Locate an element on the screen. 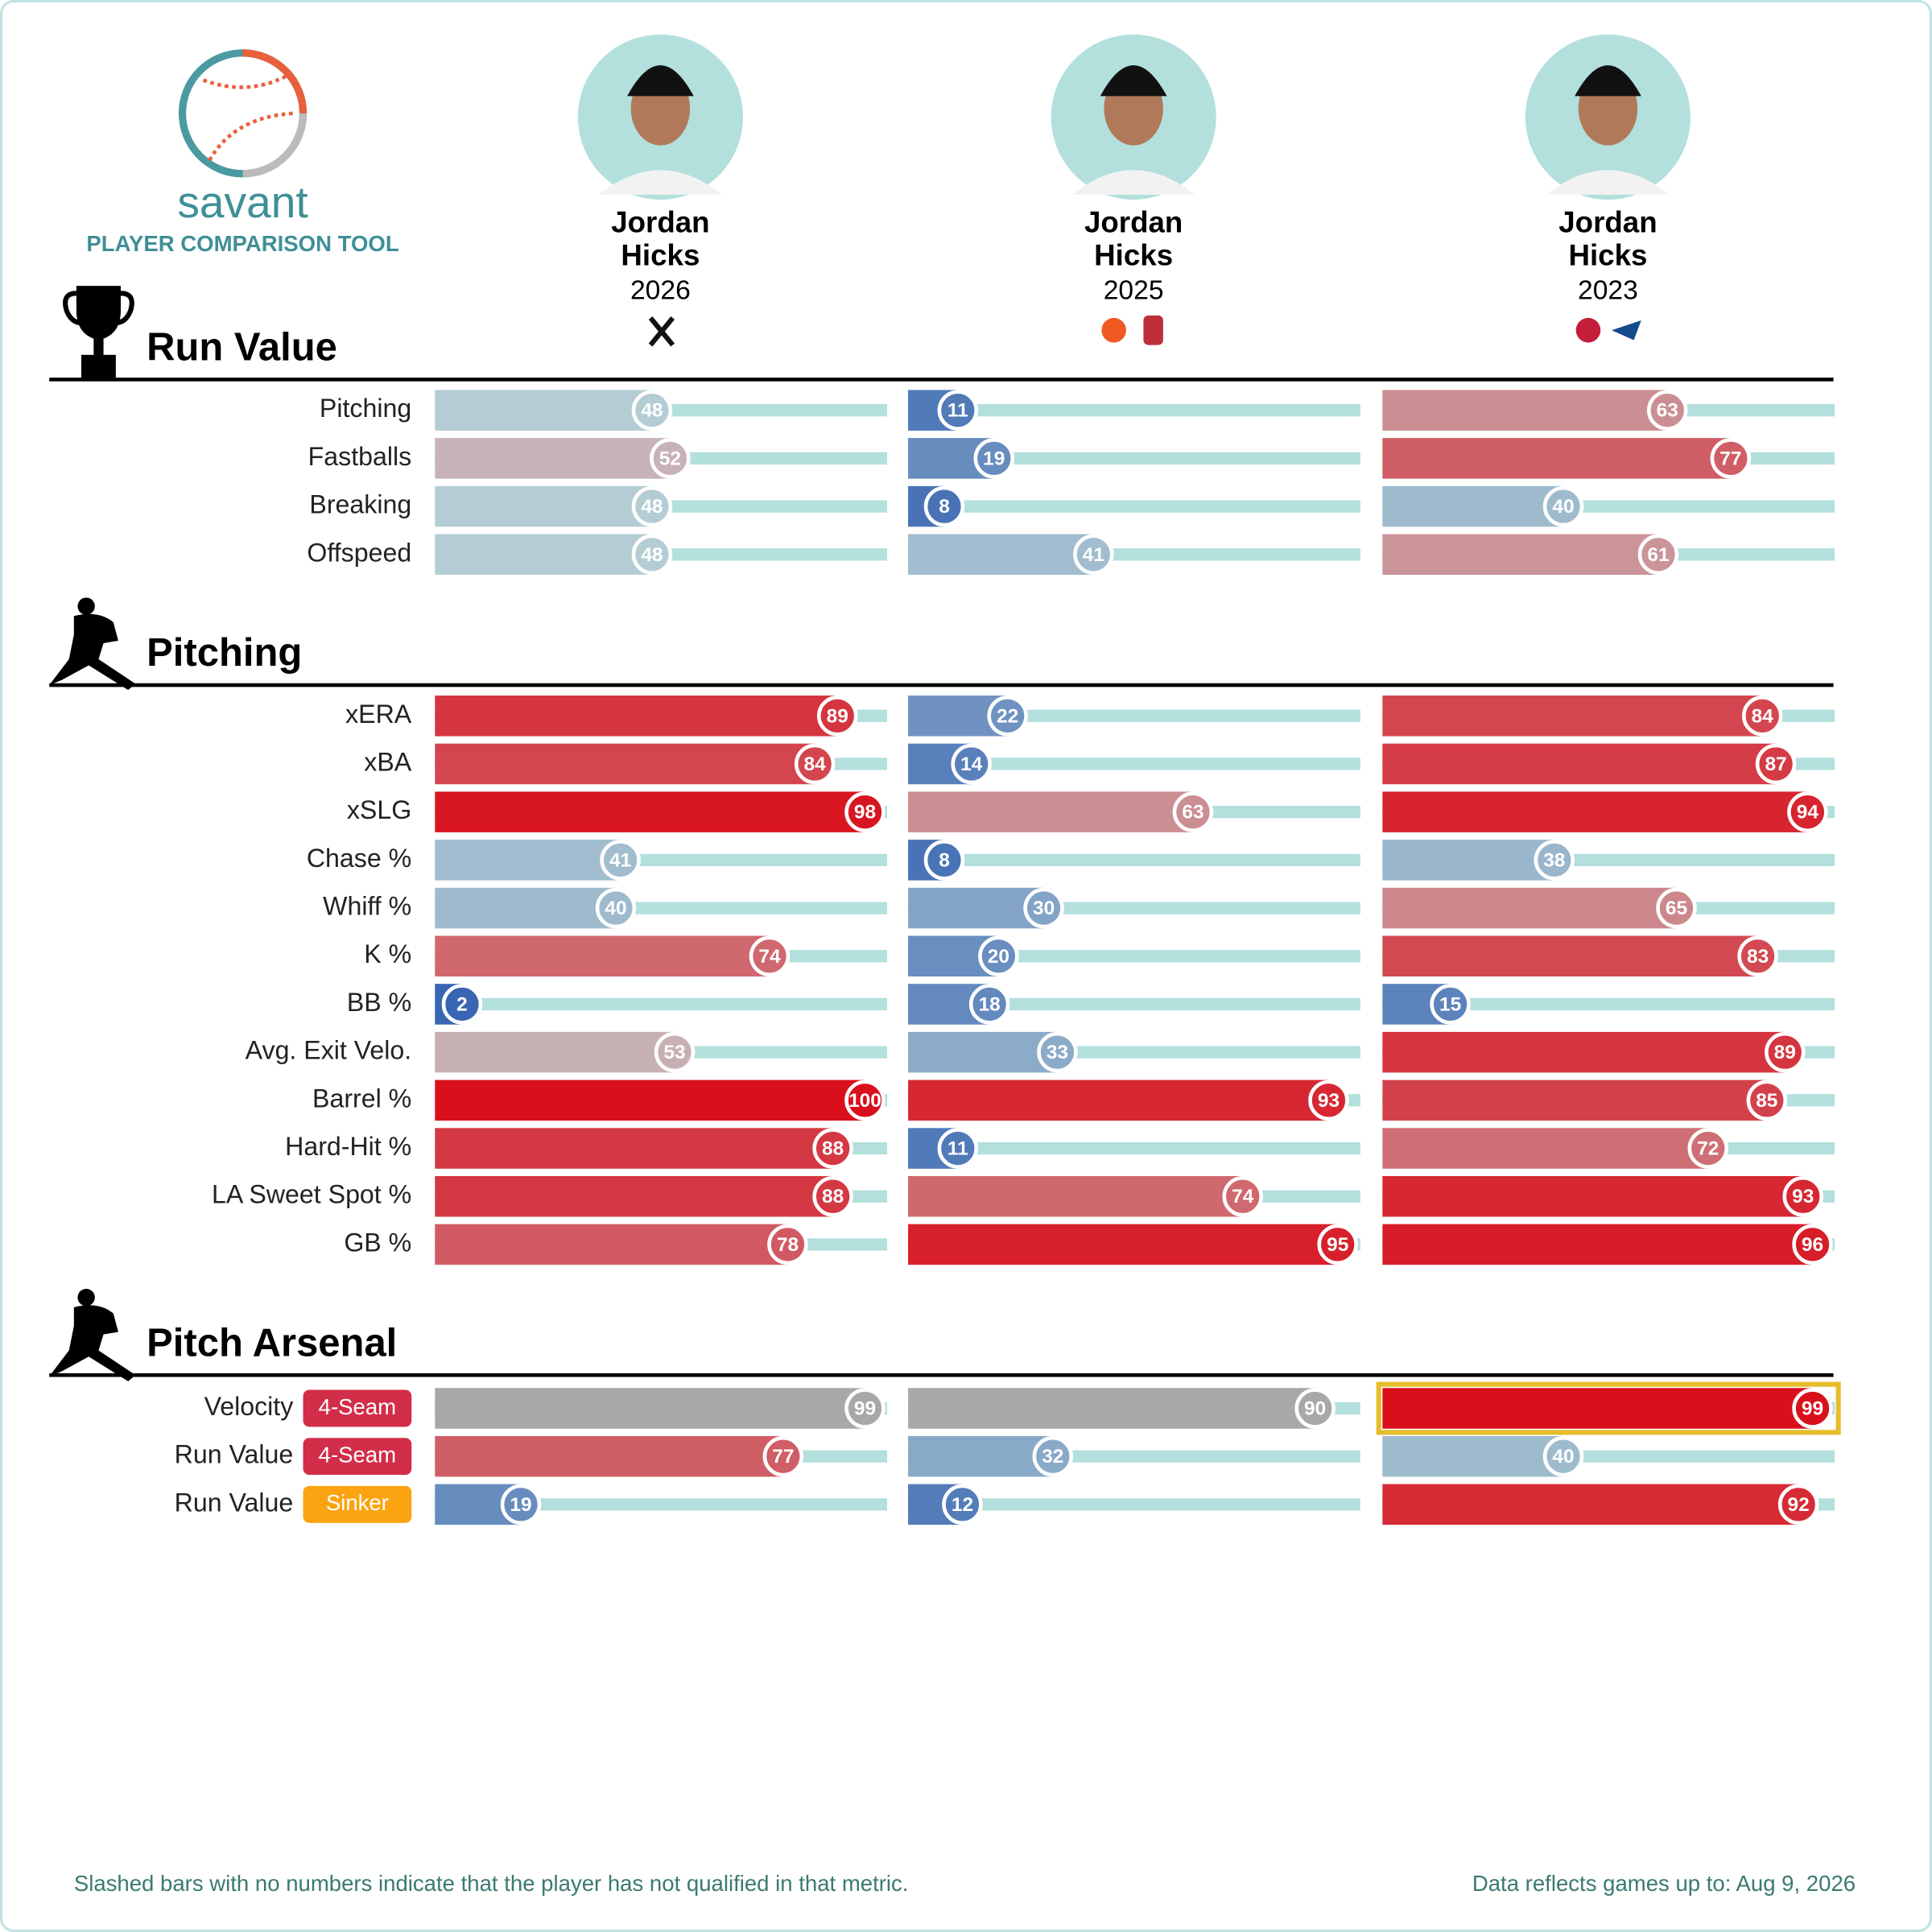 This screenshot has width=1932, height=1932. percentile-label: 15 is located at coordinates (1450, 1004).